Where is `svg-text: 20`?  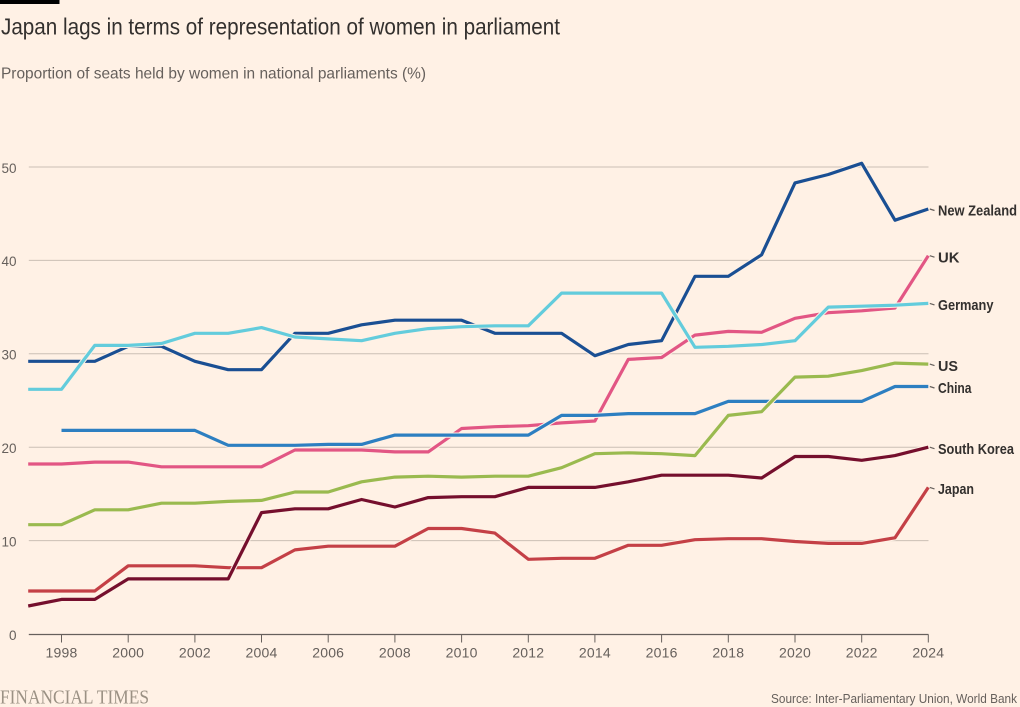 svg-text: 20 is located at coordinates (8, 448).